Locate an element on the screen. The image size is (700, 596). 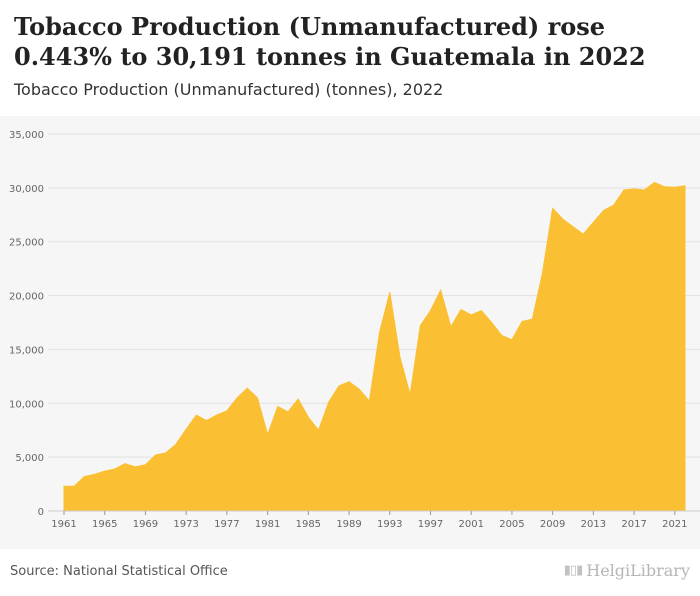
source-note: Source: National Statistical Office is located at coordinates (119, 571).